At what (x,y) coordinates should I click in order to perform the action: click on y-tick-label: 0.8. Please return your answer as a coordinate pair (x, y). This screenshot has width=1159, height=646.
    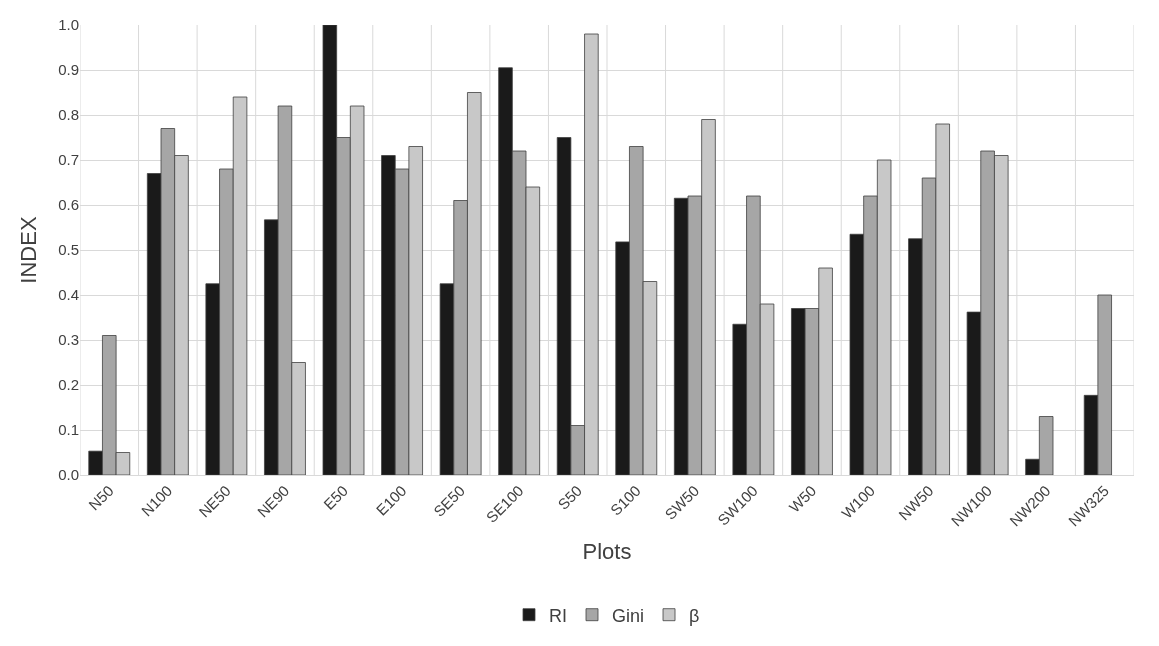
    Looking at the image, I should click on (68, 115).